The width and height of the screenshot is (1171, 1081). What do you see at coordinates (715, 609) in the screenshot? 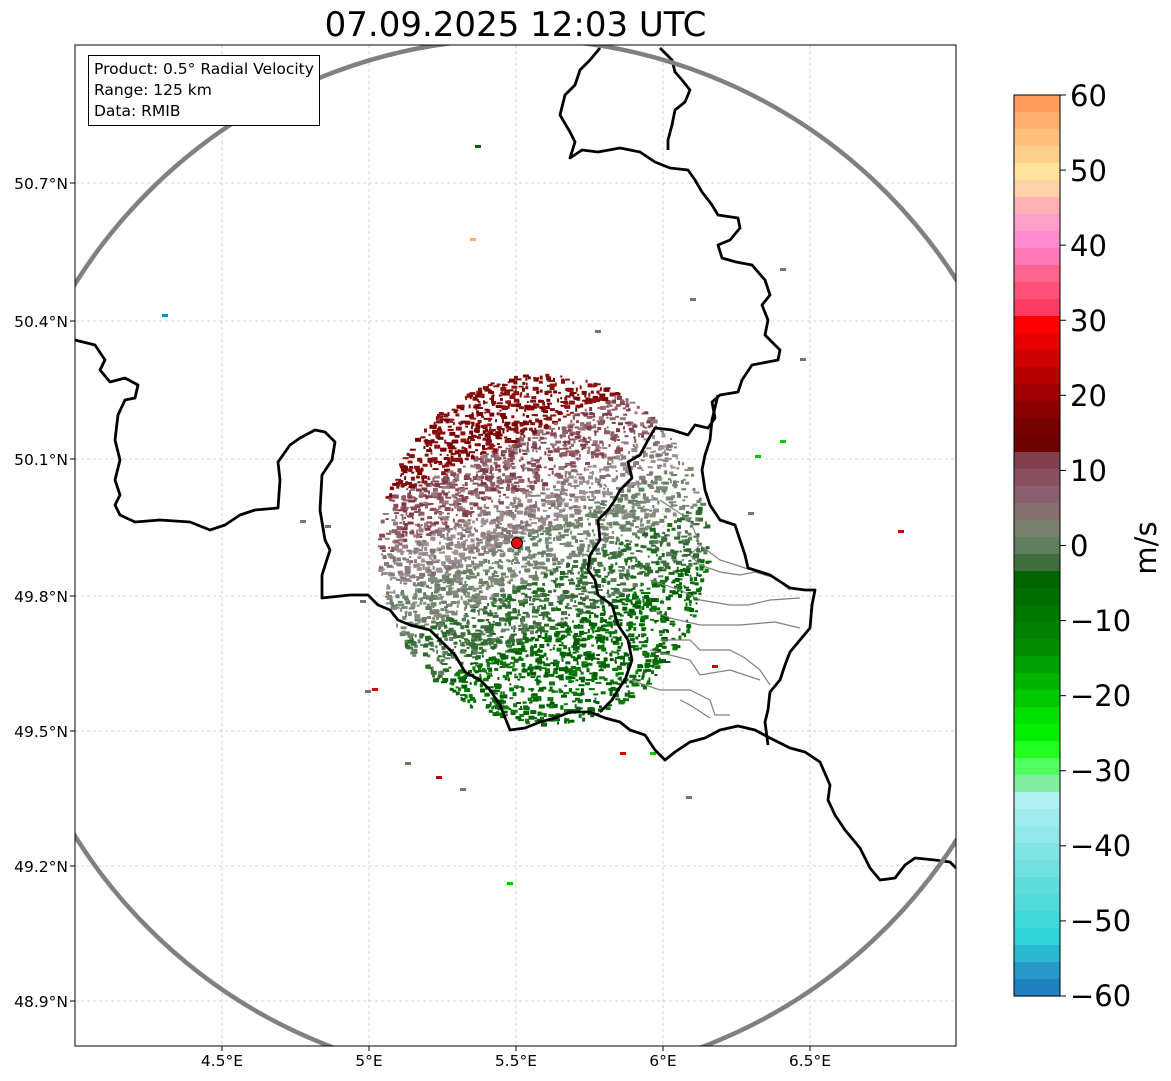
I see `province-borders` at bounding box center [715, 609].